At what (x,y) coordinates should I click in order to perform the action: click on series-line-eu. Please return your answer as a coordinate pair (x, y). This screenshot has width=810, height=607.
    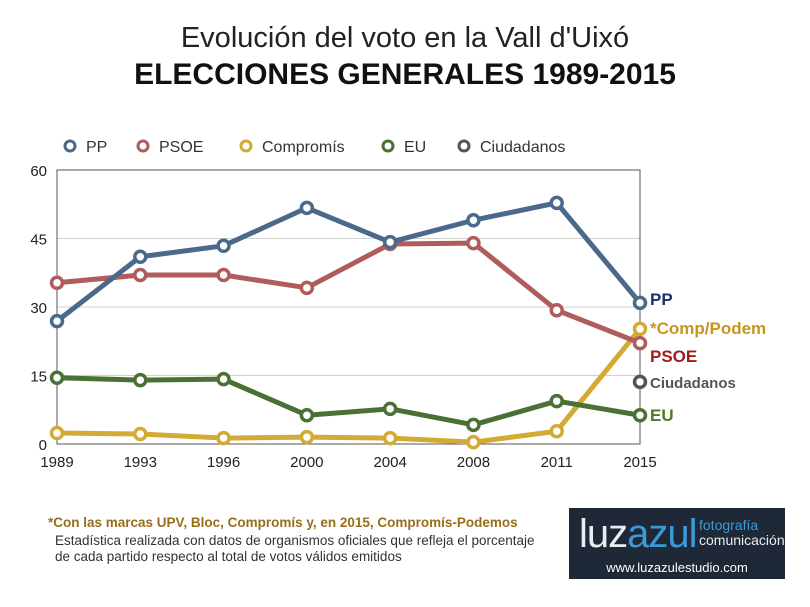
    Looking at the image, I should click on (348, 401).